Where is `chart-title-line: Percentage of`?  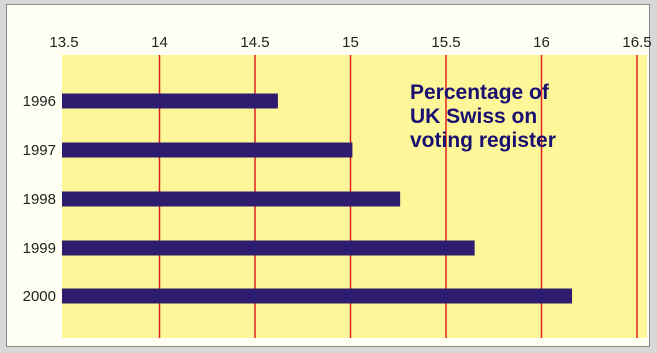 chart-title-line: Percentage of is located at coordinates (480, 92).